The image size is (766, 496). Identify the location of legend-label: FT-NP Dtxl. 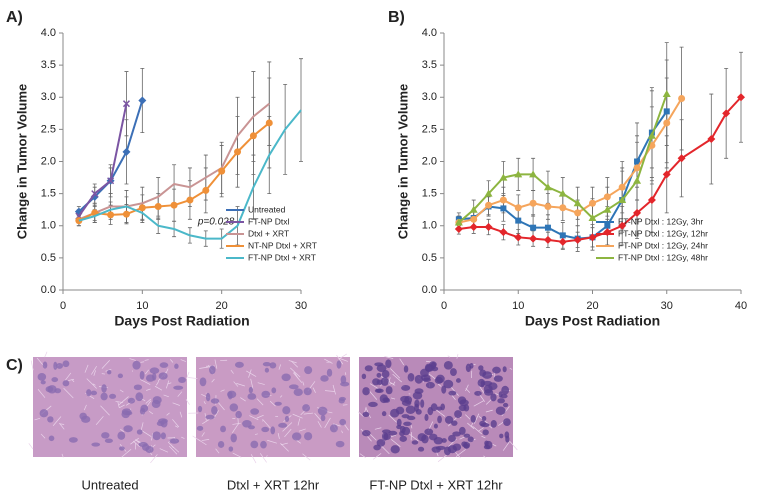
(269, 221).